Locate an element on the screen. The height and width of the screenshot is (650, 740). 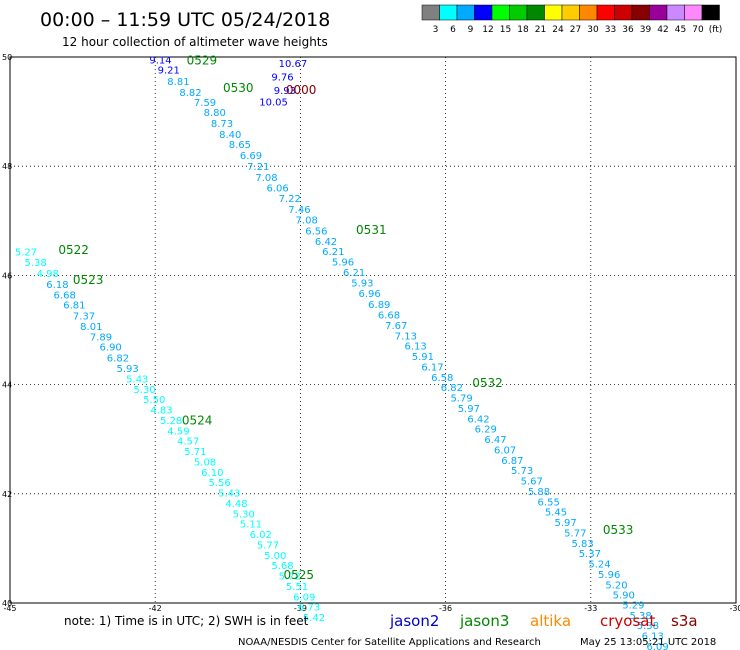
satellite-legend: jason2 jason3 altika cryosat s3a is located at coordinates (543, 621).